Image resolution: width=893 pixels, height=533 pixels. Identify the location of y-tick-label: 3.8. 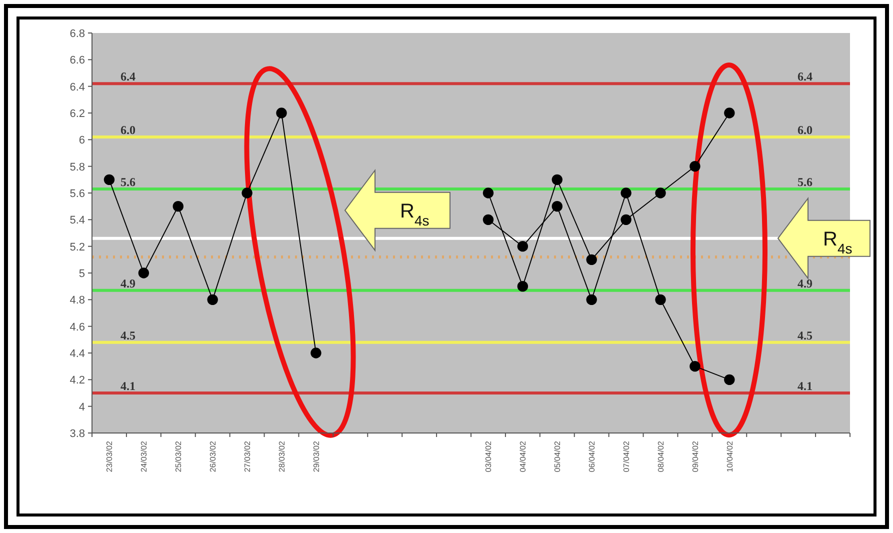
(77, 434).